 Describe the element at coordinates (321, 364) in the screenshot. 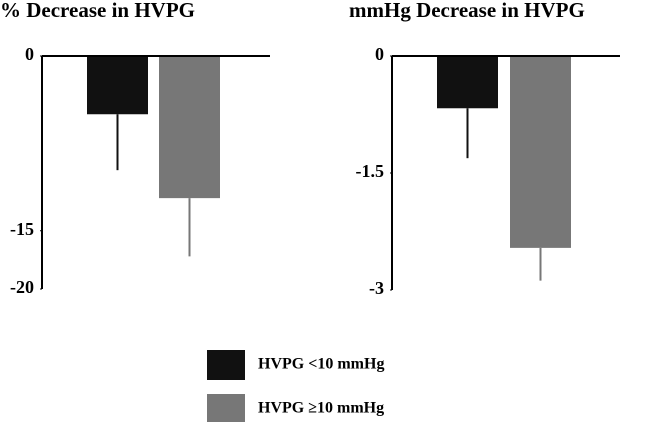

I see `legend-label: HVPG <10 mmHg` at that location.